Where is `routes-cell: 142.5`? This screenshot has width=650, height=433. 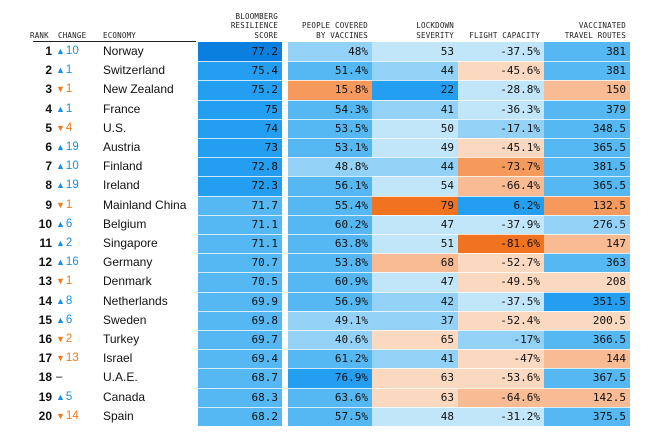 routes-cell: 142.5 is located at coordinates (587, 397).